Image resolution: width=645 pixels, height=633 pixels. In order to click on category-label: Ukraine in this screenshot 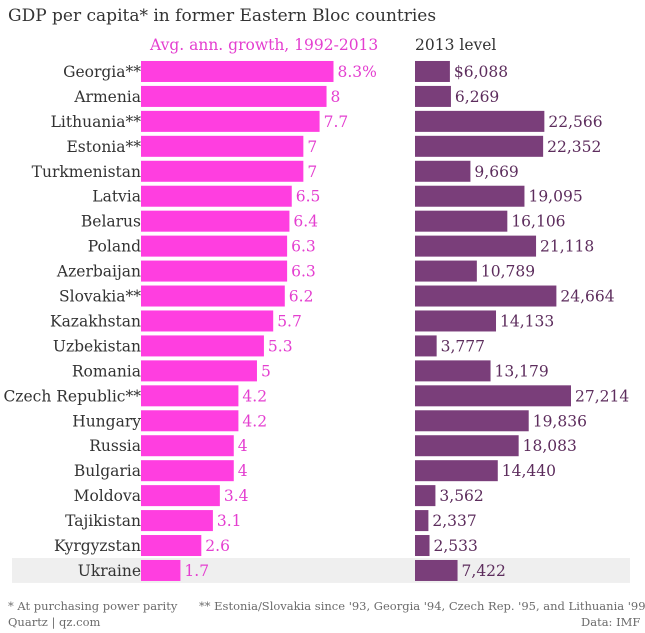, I will do `click(109, 571)`.